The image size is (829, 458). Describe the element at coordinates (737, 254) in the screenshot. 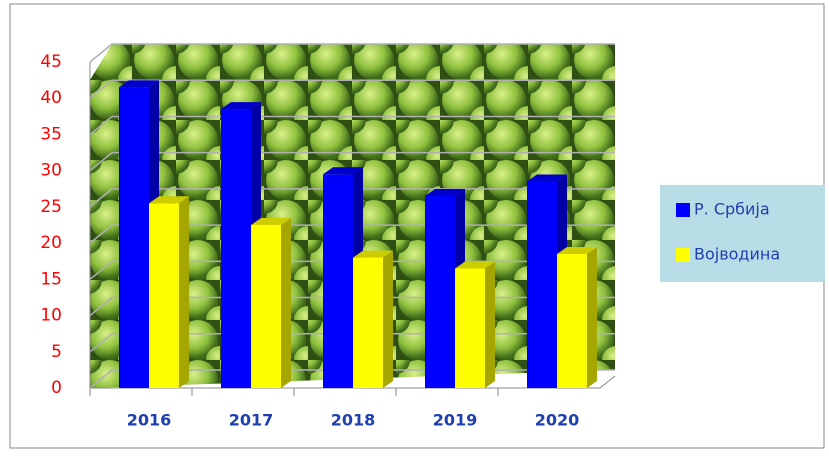

I see `legend-label: Војводина` at that location.